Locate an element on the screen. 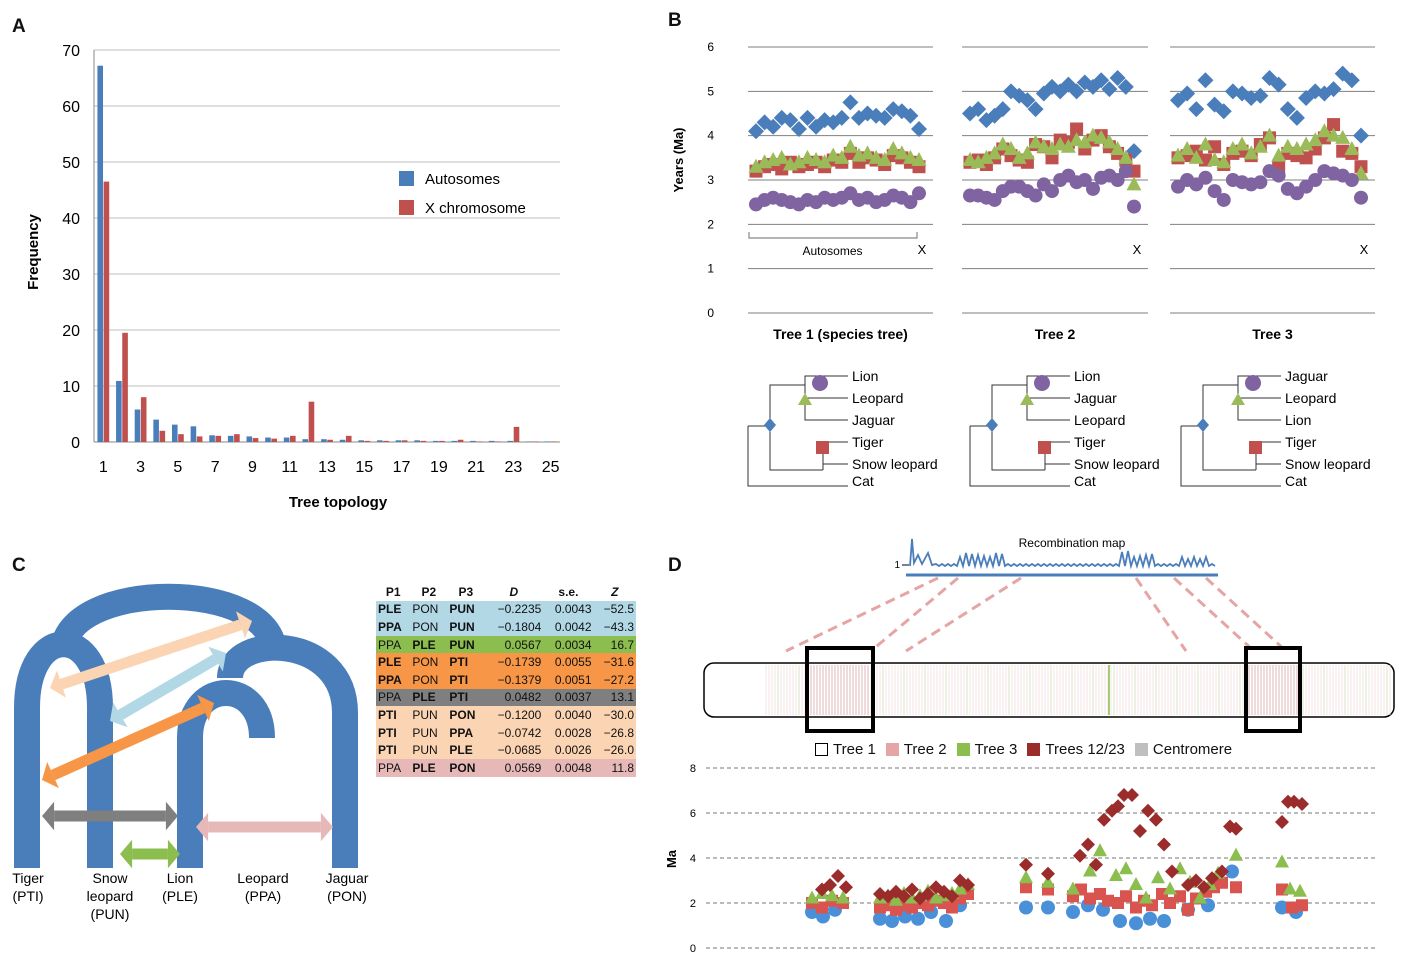  legend: Autosomes X chromosome is located at coordinates (462, 194).